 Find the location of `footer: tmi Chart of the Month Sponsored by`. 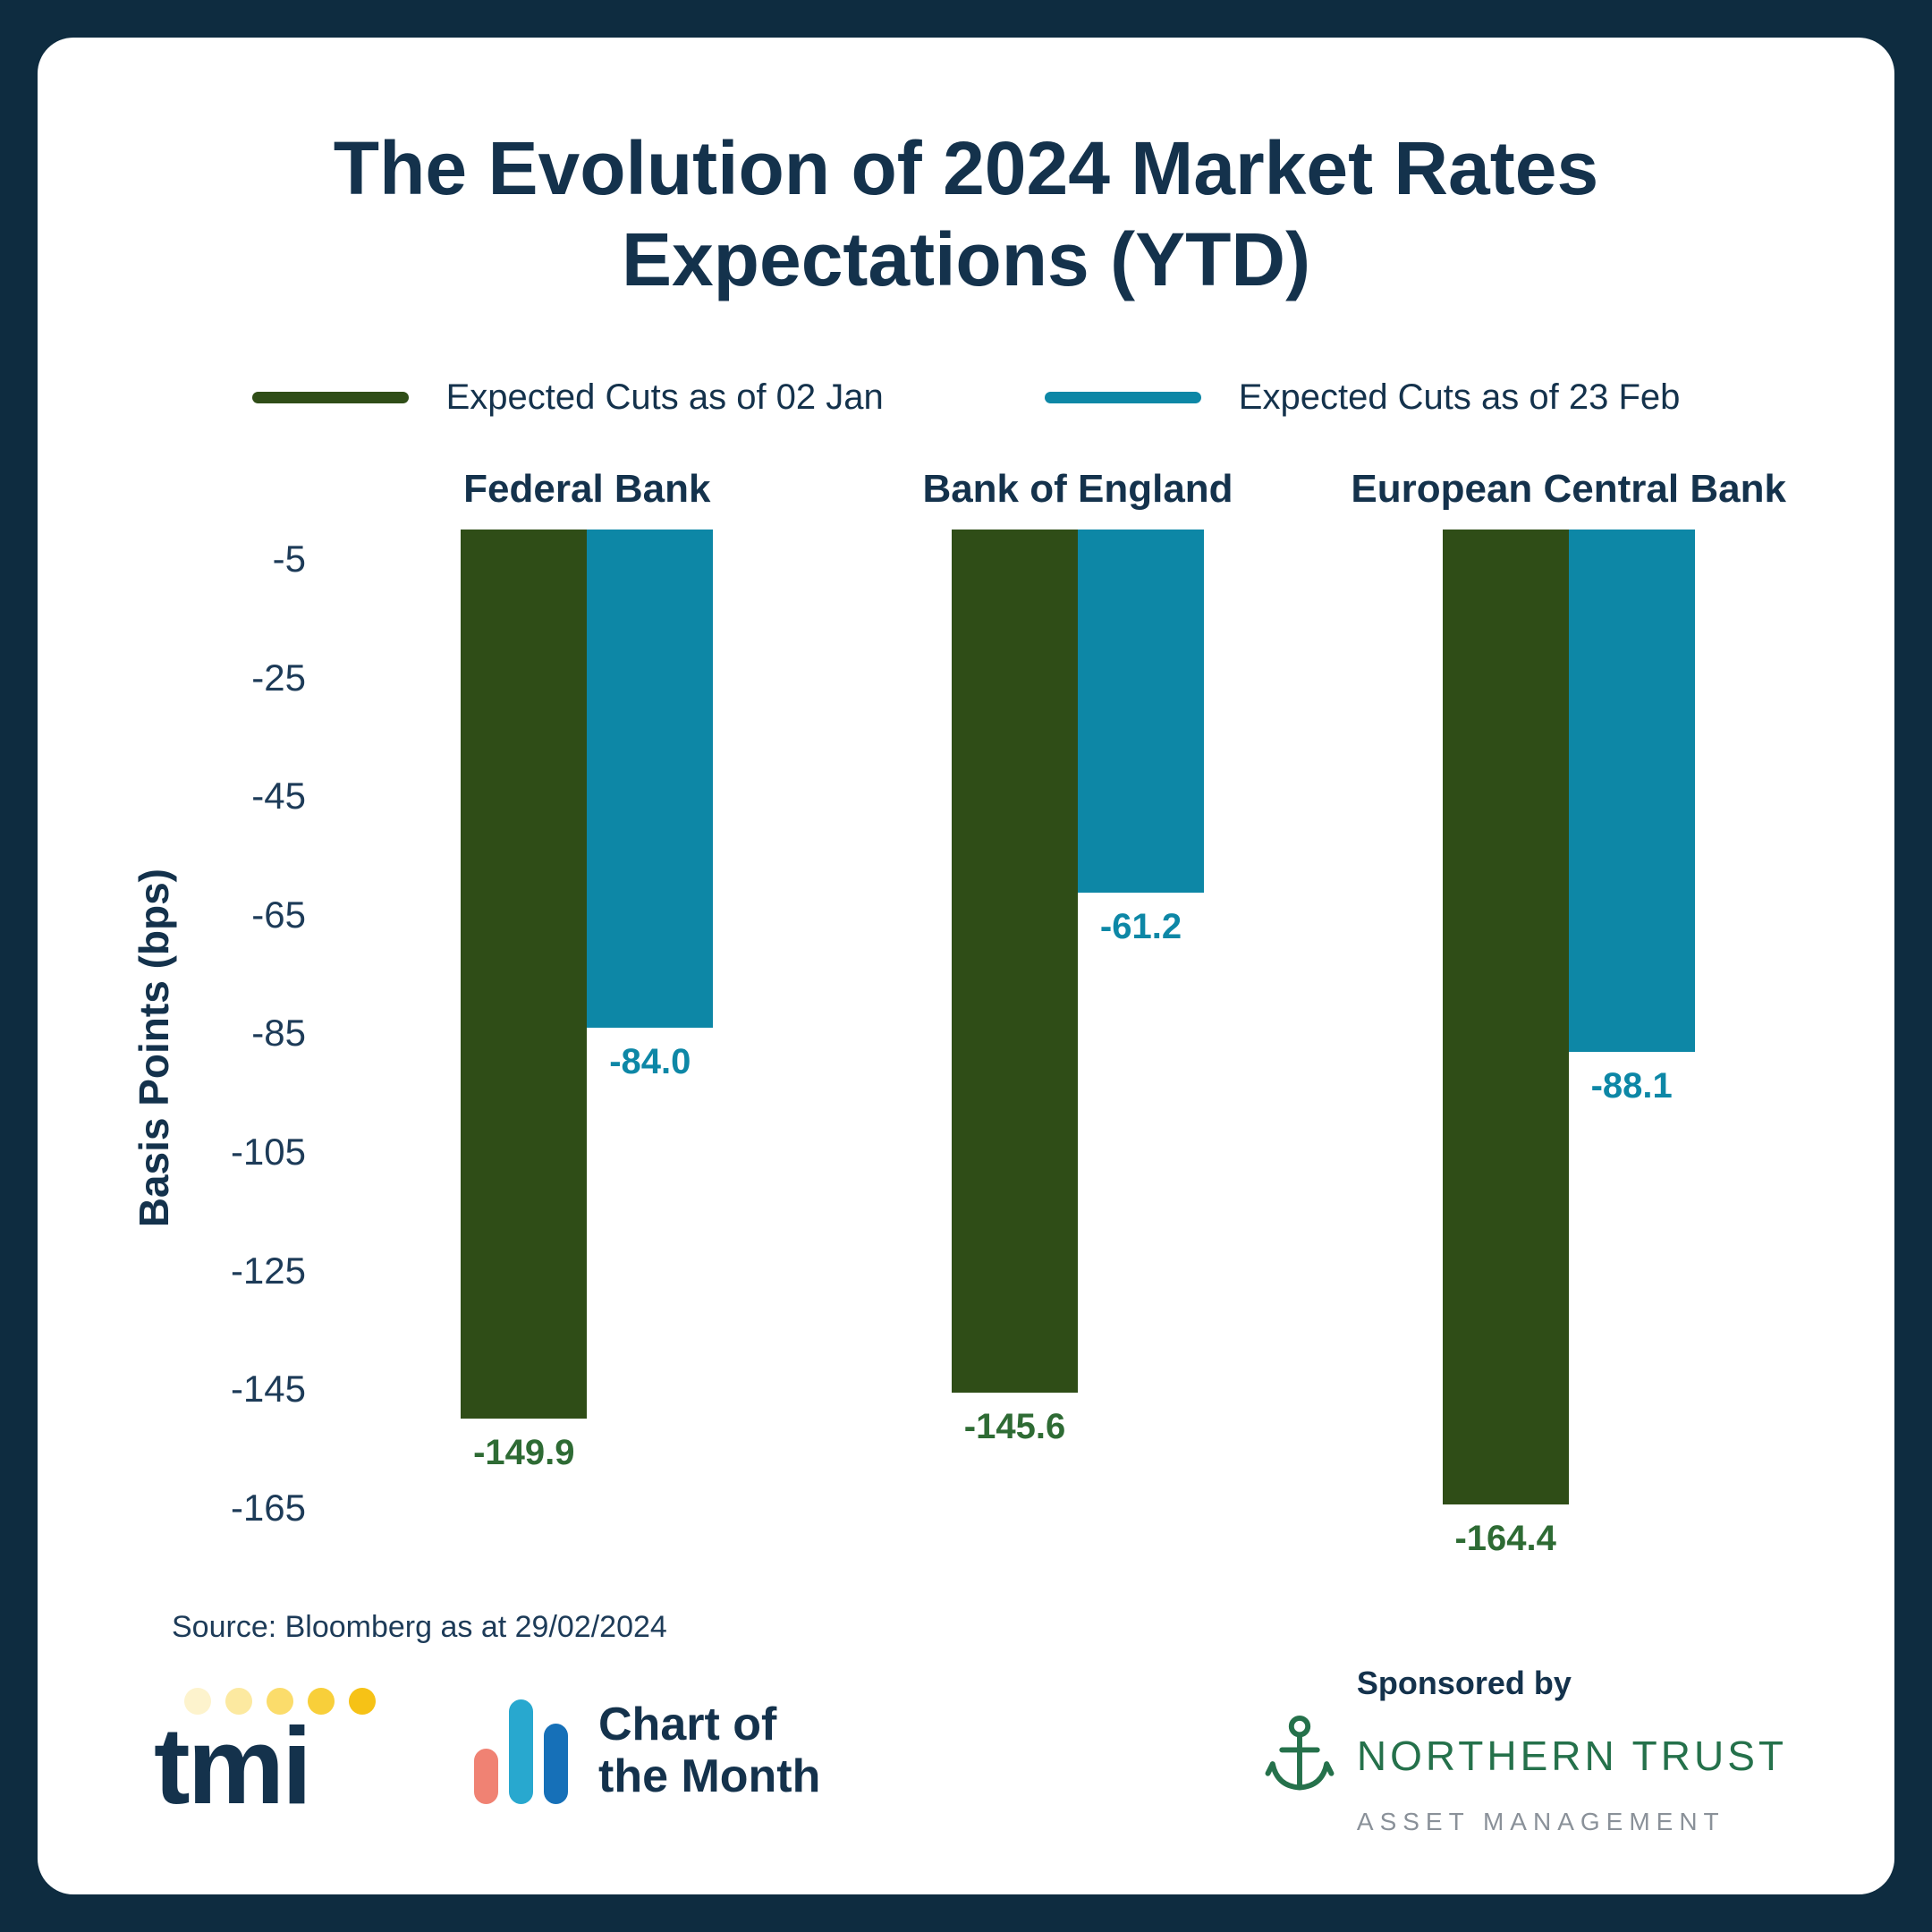

footer: tmi Chart of the Month Sponsored by is located at coordinates (966, 1746).